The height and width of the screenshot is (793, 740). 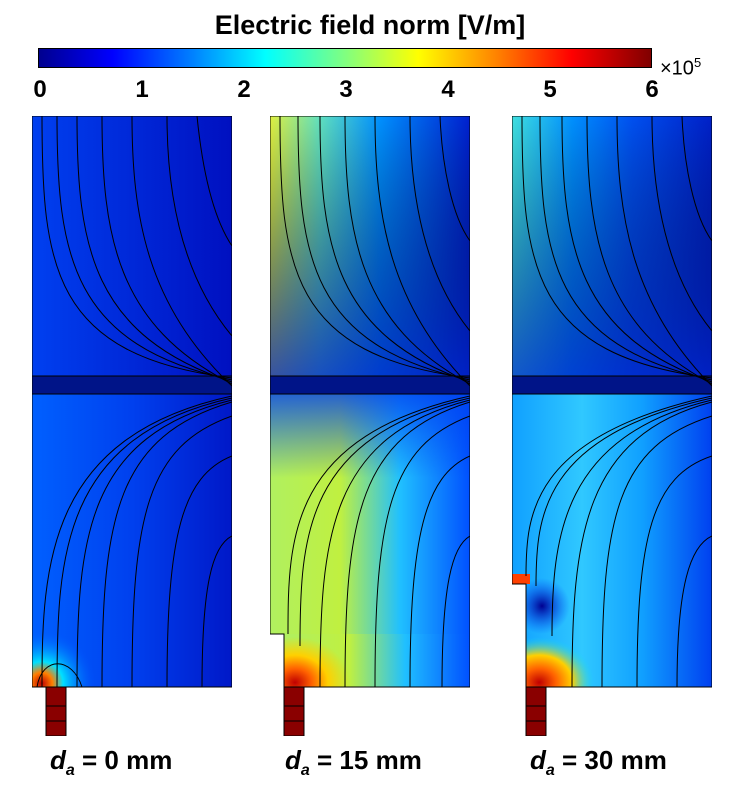 I want to click on colorbar-tick-3: 3, so click(x=346, y=89).